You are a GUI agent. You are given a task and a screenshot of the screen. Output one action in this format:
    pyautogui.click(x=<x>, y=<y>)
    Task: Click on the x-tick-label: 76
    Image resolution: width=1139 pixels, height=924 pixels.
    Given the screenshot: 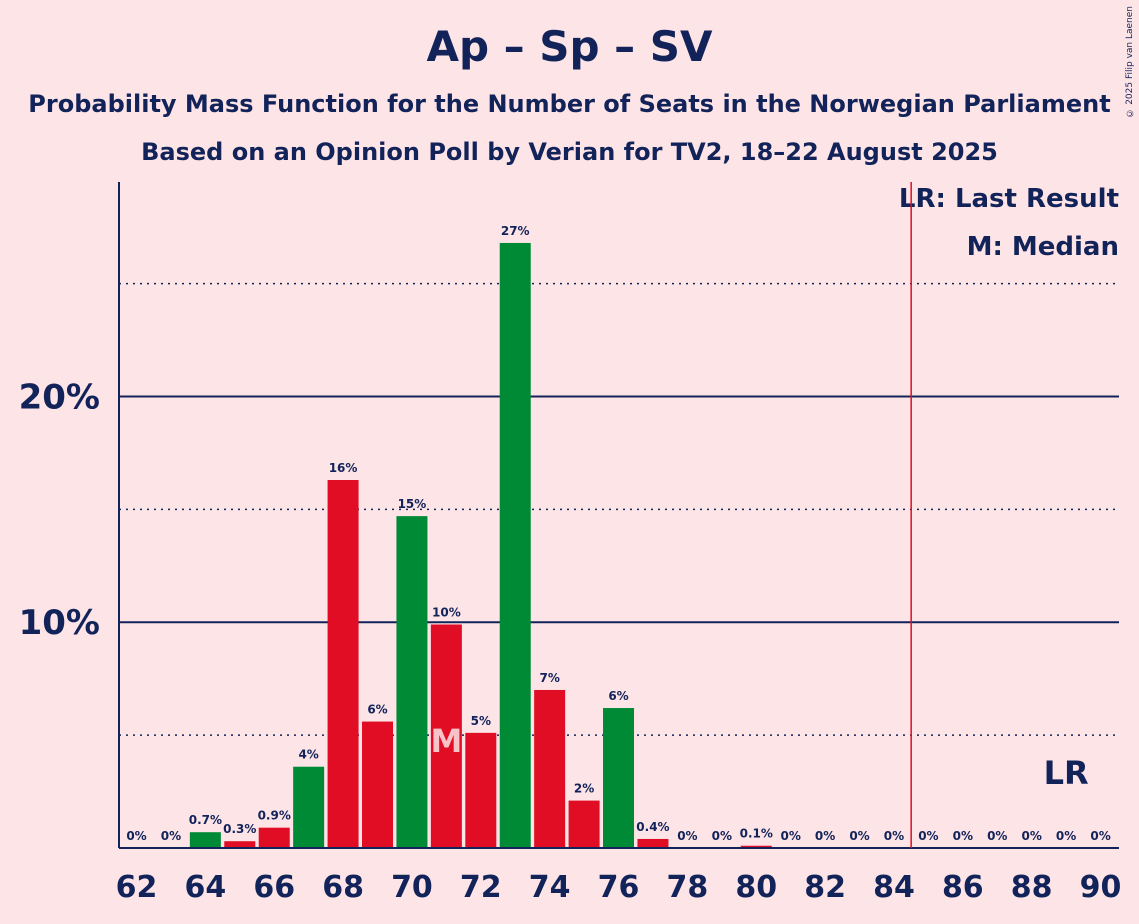 What is the action you would take?
    pyautogui.click(x=619, y=887)
    